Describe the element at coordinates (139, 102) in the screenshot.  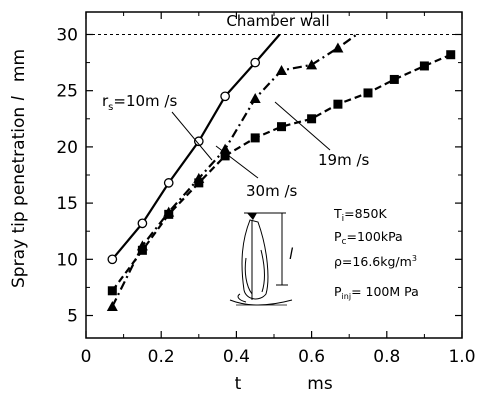
I see `series-label-10: rs=10m /s` at that location.